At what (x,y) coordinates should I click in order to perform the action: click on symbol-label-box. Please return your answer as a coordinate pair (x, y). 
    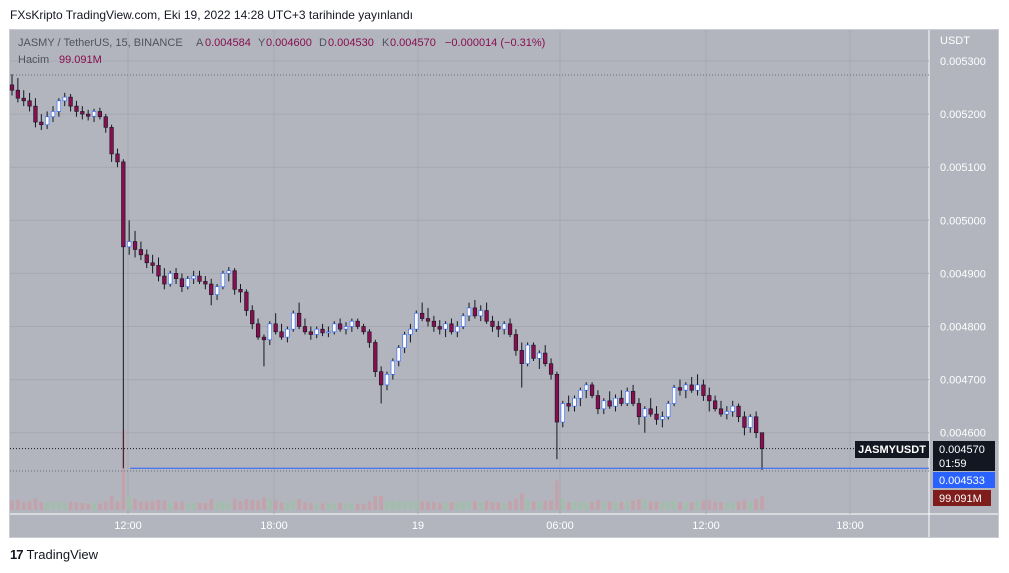
    Looking at the image, I should click on (892, 449).